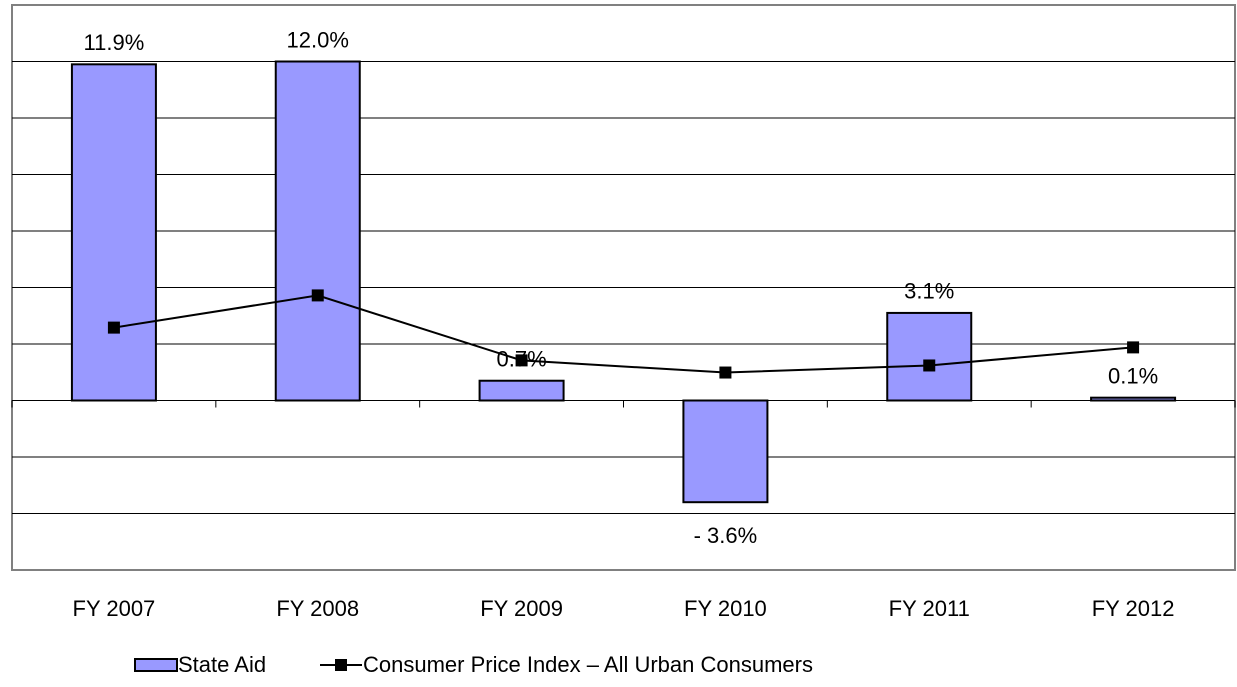  Describe the element at coordinates (318, 39) in the screenshot. I see `data-label: 12.0%` at that location.